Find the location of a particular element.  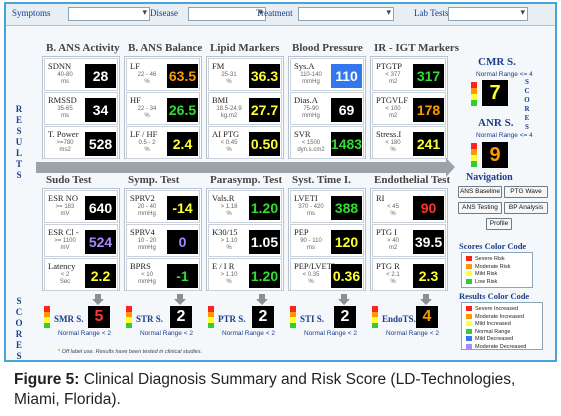

metric-value: 0 is located at coordinates (182, 241).